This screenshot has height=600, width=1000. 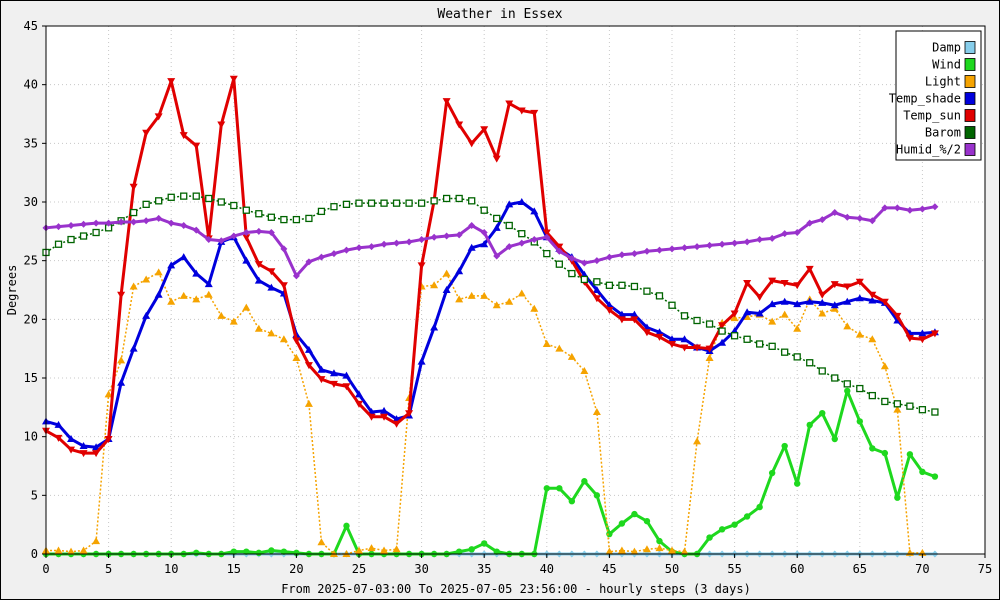 What do you see at coordinates (31, 143) in the screenshot?
I see `y-tick-label: 35` at bounding box center [31, 143].